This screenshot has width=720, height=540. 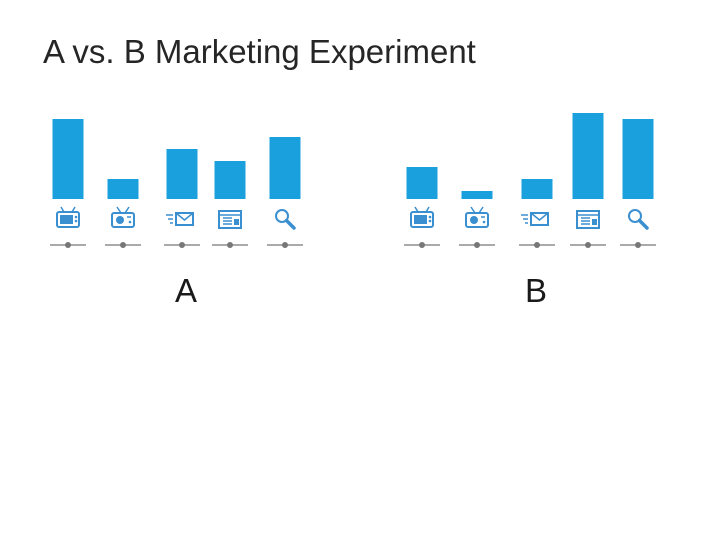 I want to click on chart-panel-b: B, so click(x=530, y=211).